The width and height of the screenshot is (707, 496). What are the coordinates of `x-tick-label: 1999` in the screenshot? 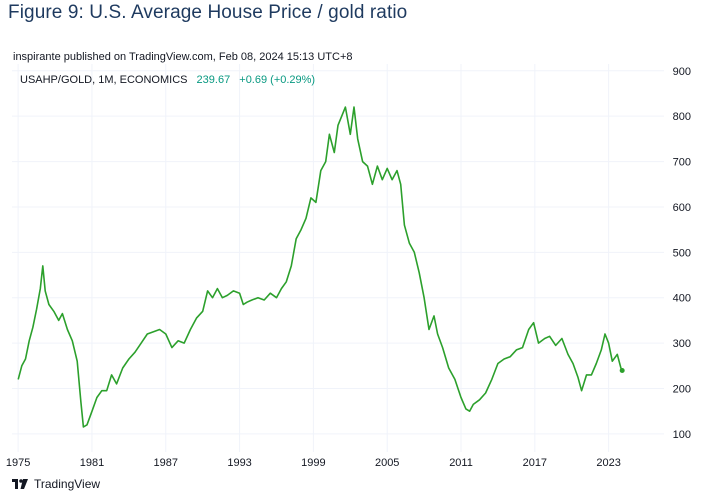 It's located at (313, 463).